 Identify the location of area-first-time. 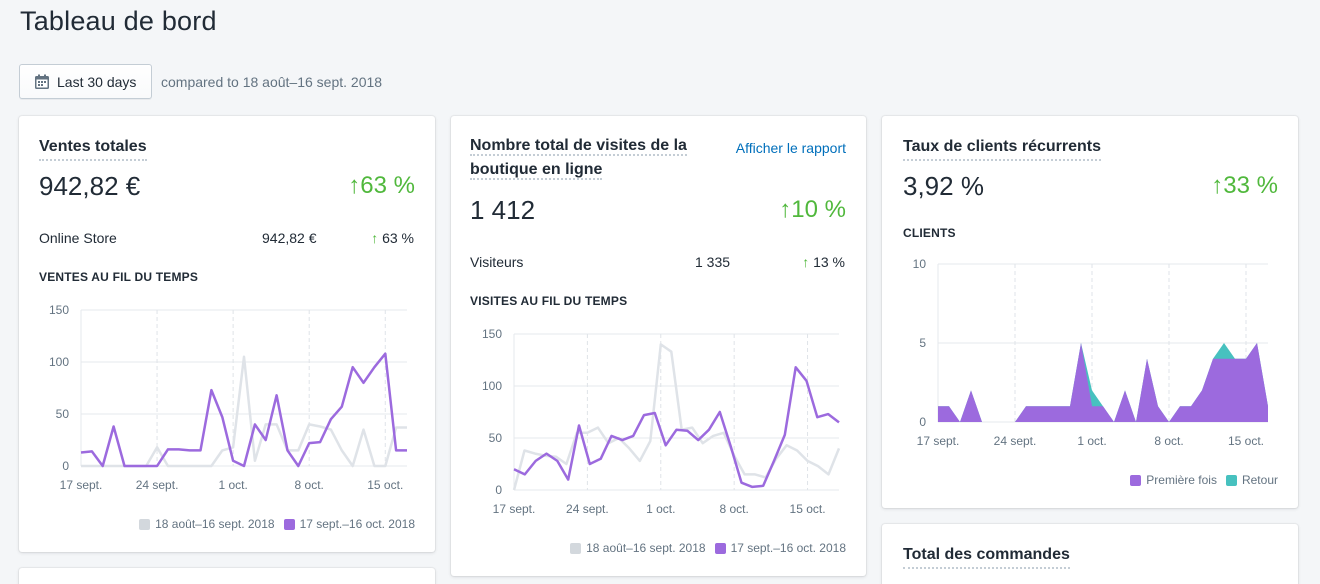
(1103, 382).